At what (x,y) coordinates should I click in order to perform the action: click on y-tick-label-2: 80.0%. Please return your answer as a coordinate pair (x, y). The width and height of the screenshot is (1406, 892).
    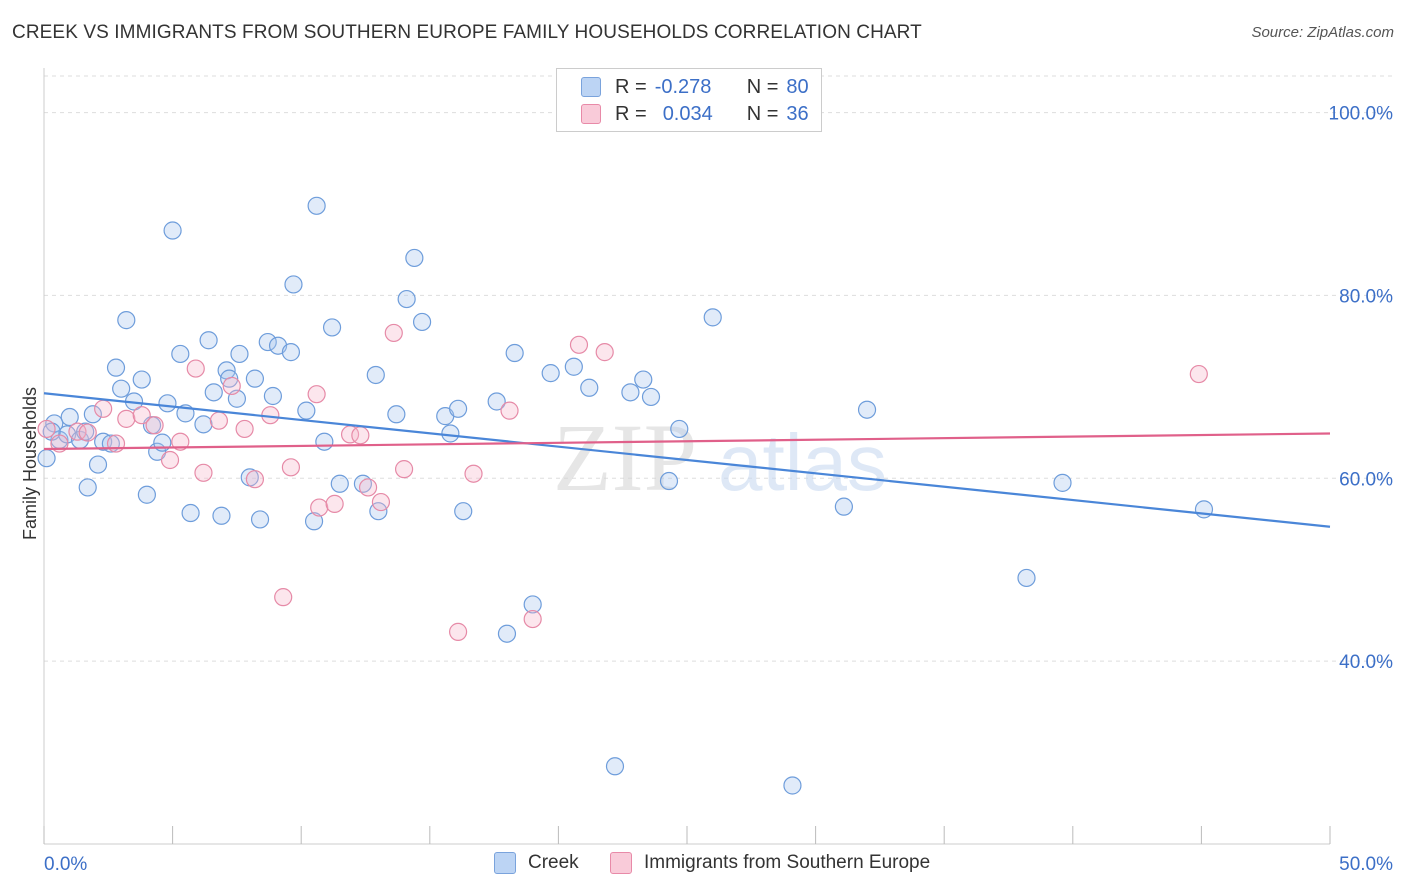
    Looking at the image, I should click on (1366, 296).